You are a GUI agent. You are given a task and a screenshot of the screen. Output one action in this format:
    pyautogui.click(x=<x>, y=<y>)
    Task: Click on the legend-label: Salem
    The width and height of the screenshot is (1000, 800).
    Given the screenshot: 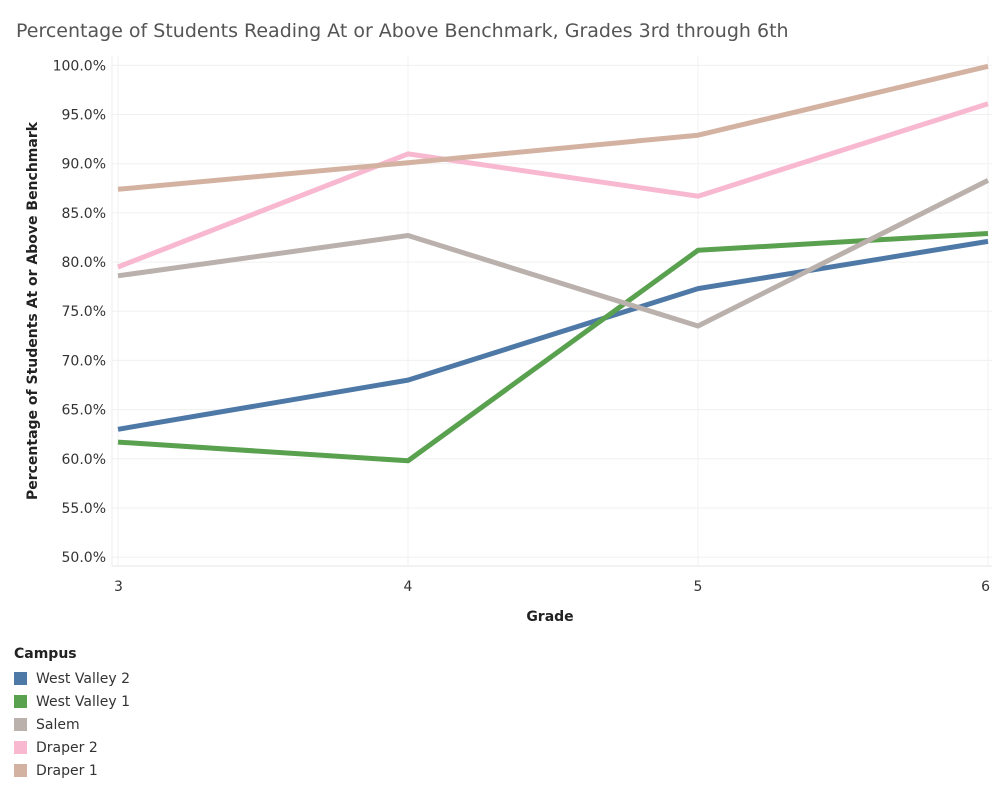 What is the action you would take?
    pyautogui.click(x=58, y=724)
    